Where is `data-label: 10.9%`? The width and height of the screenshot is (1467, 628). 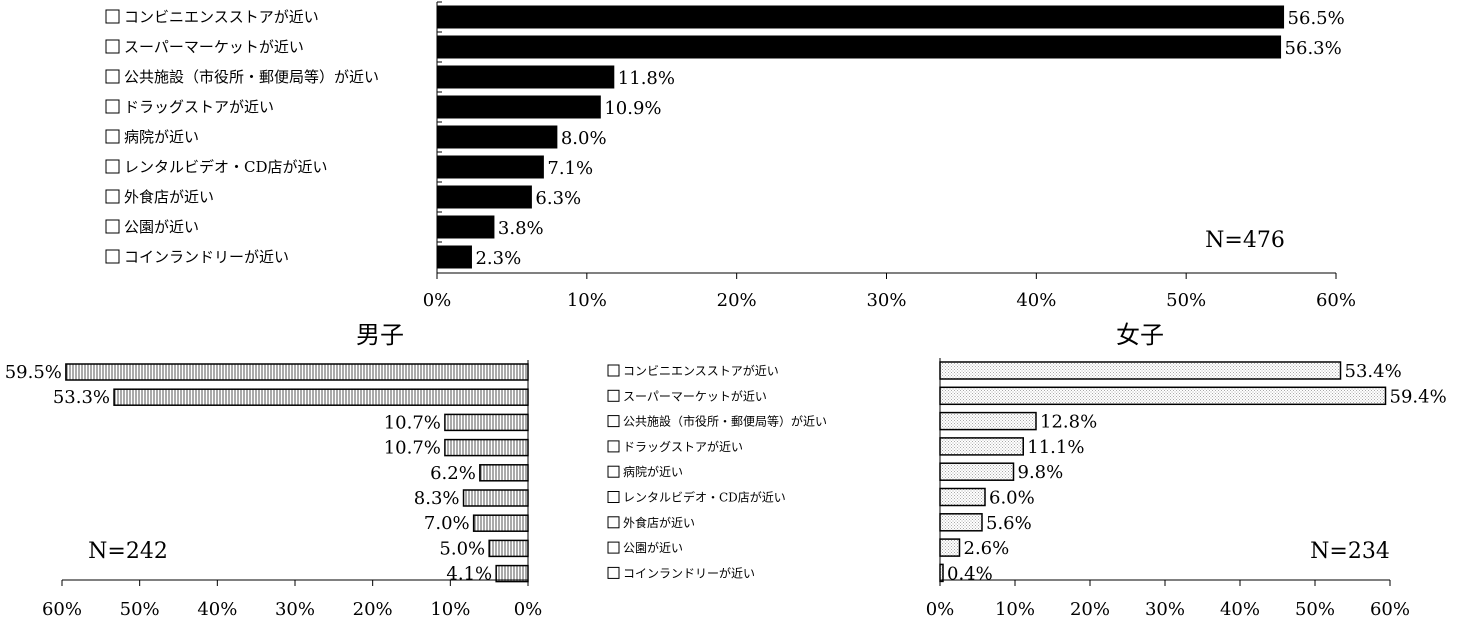
data-label: 10.9% is located at coordinates (632, 108).